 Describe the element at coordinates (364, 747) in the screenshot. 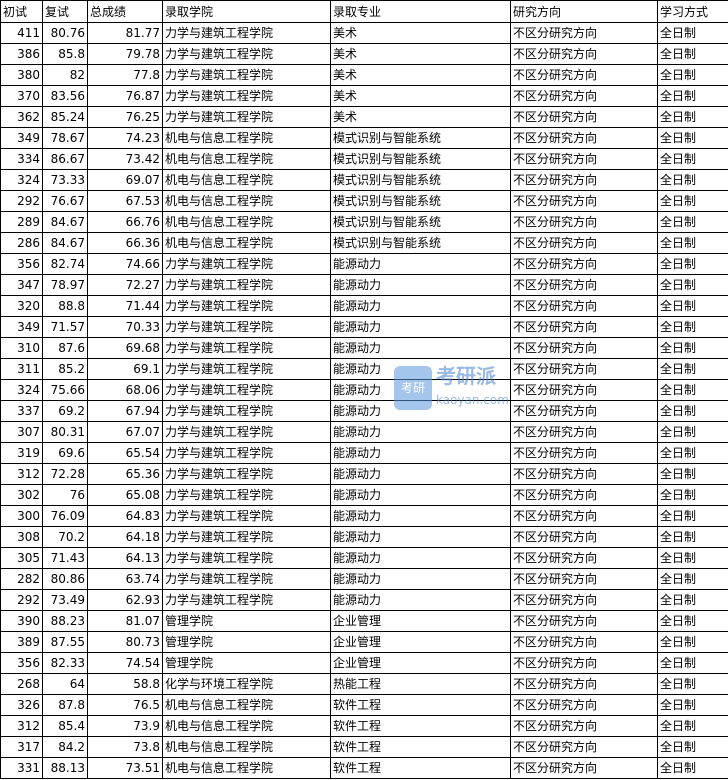

I see `table-row: 317 84.2 73.8 机电与信息工程学院 软件工程 不区分研究方向 全日制` at that location.